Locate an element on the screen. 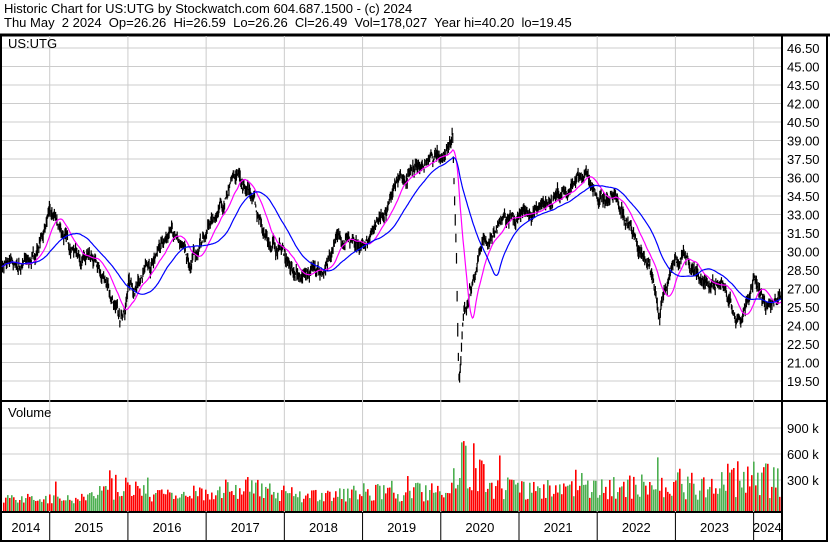  symbol-label: US:UTG is located at coordinates (32, 43).